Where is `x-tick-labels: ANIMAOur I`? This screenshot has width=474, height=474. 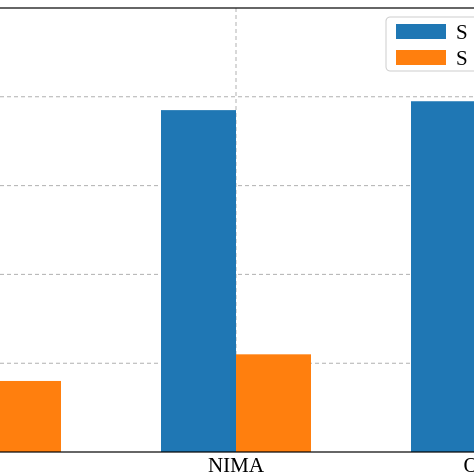 x-tick-labels: ANIMAOur I is located at coordinates (341, 463).